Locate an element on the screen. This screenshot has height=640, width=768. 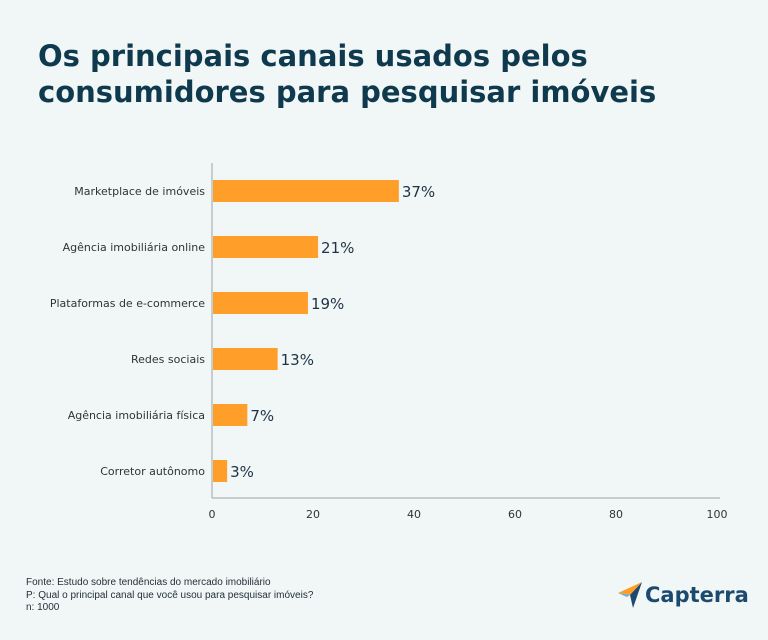
data-label: 37% is located at coordinates (418, 192).